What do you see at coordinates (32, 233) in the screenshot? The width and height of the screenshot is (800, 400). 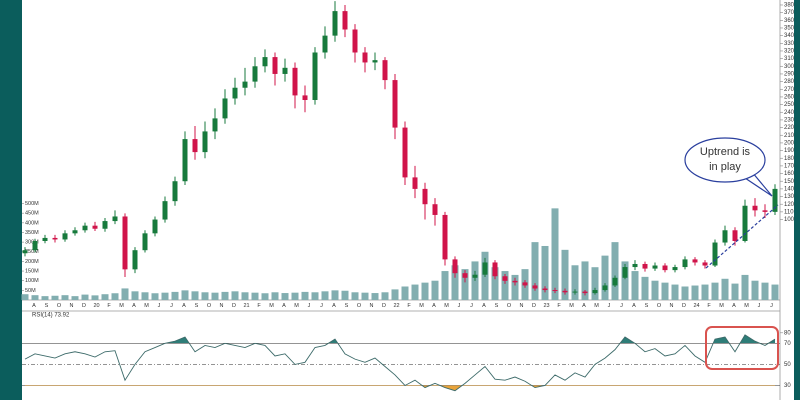 I see `volume-tick-label: 350M` at bounding box center [32, 233].